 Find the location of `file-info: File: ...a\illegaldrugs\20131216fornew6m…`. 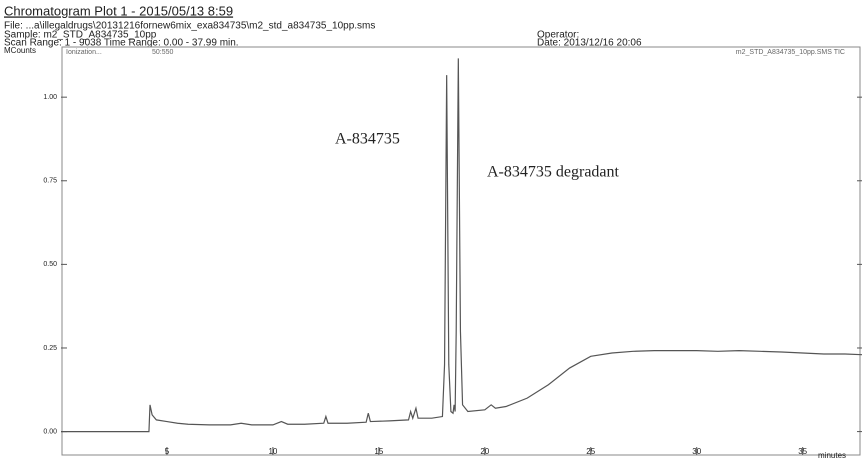

file-info: File: ...a\illegaldrugs\20131216fornew6m… is located at coordinates (189, 26).